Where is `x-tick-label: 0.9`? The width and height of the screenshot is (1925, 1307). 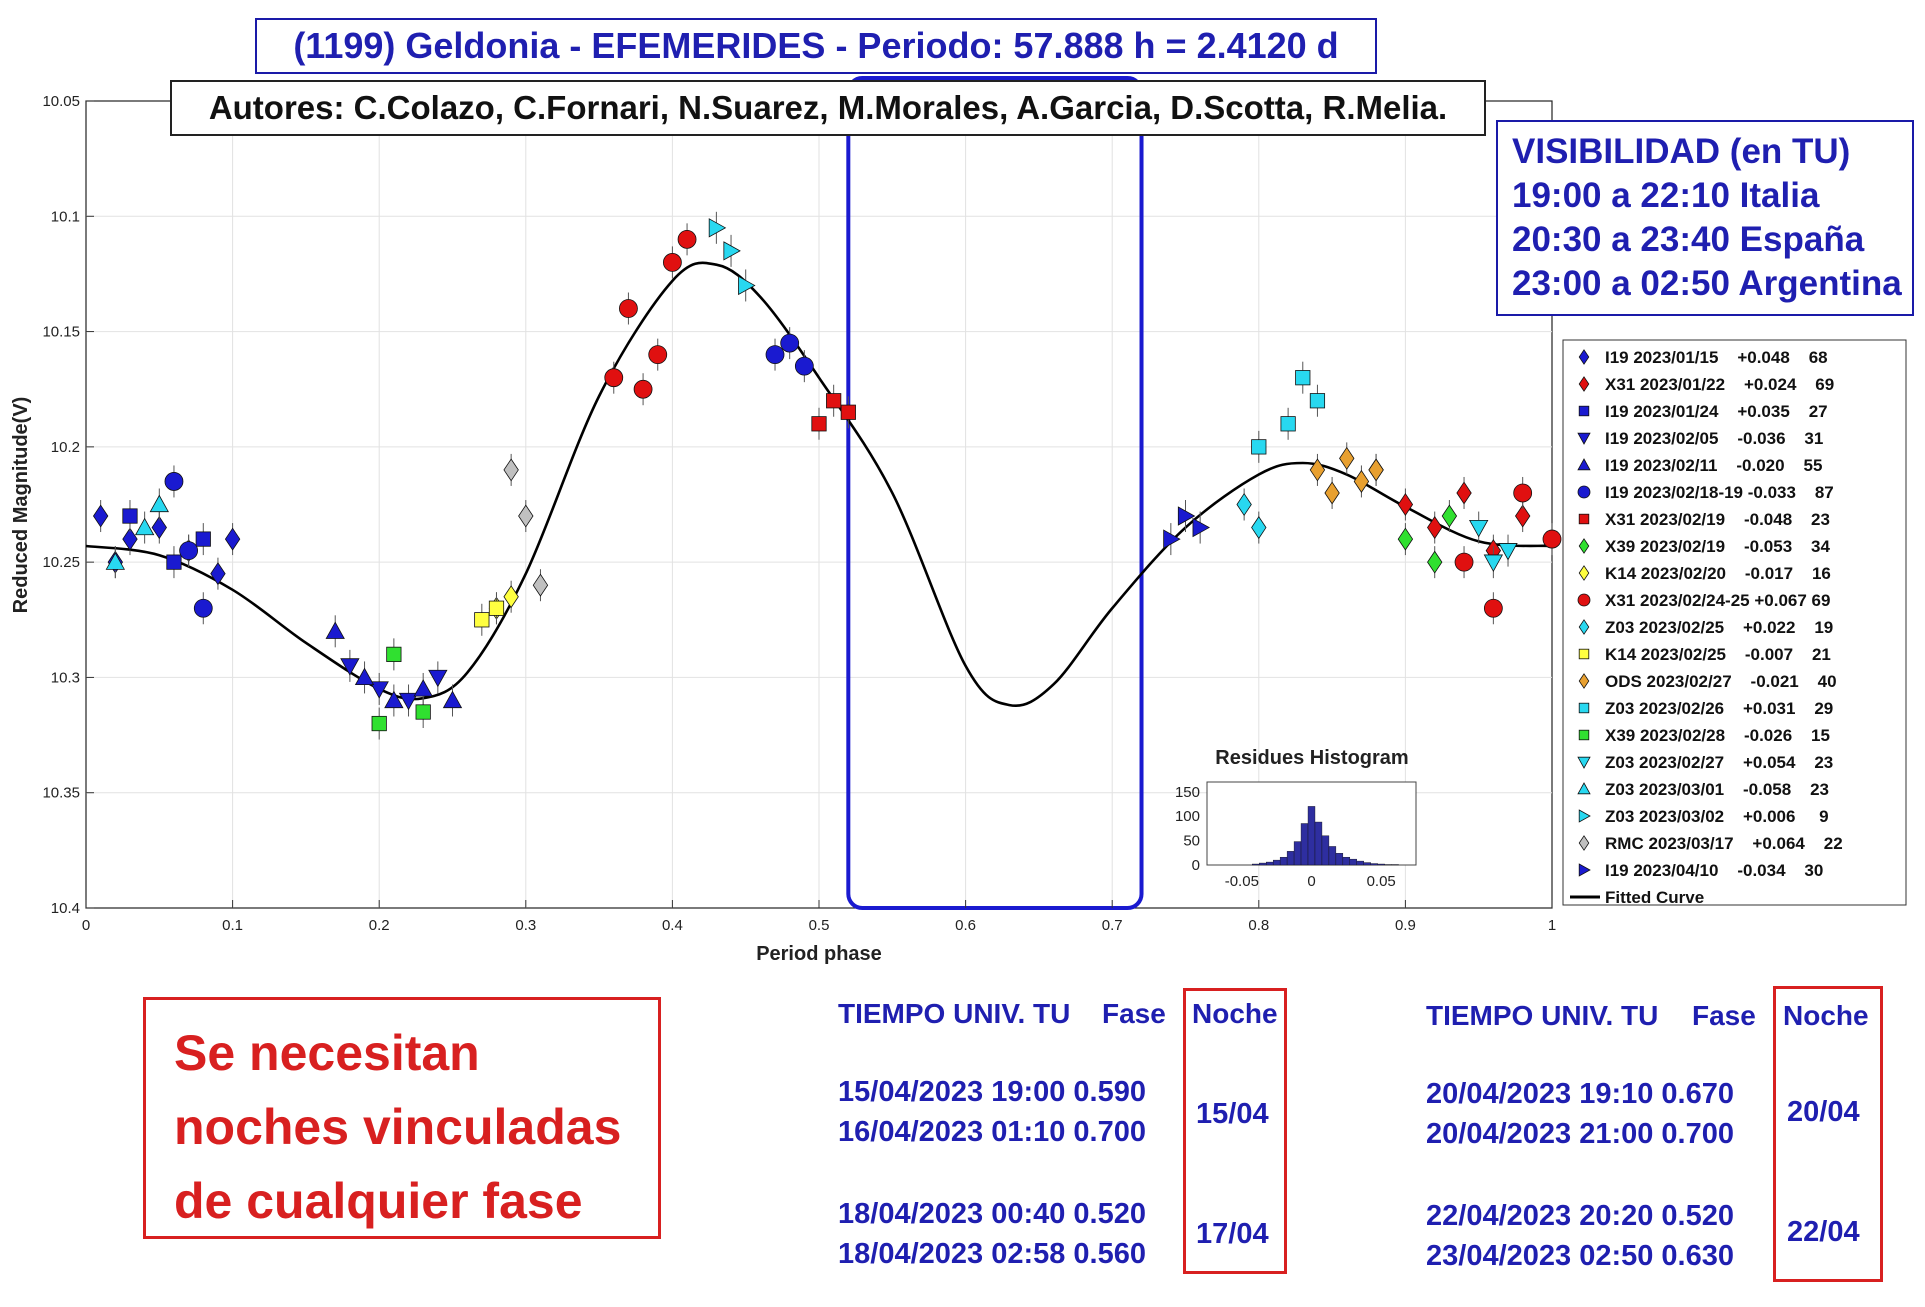 x-tick-label: 0.9 is located at coordinates (1405, 925).